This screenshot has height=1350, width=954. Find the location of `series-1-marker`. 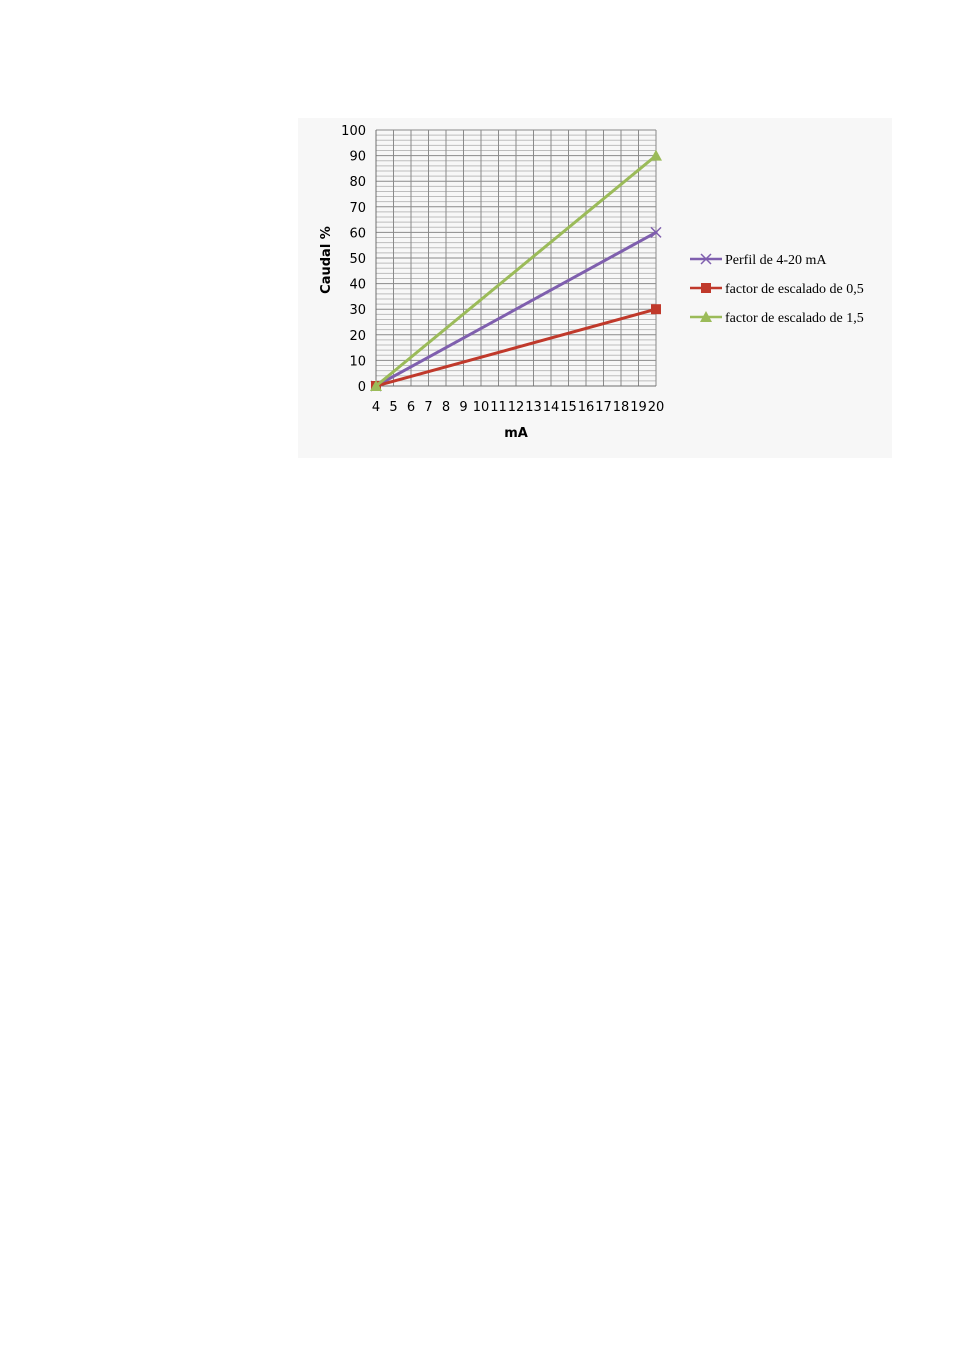

series-1-marker is located at coordinates (656, 232).